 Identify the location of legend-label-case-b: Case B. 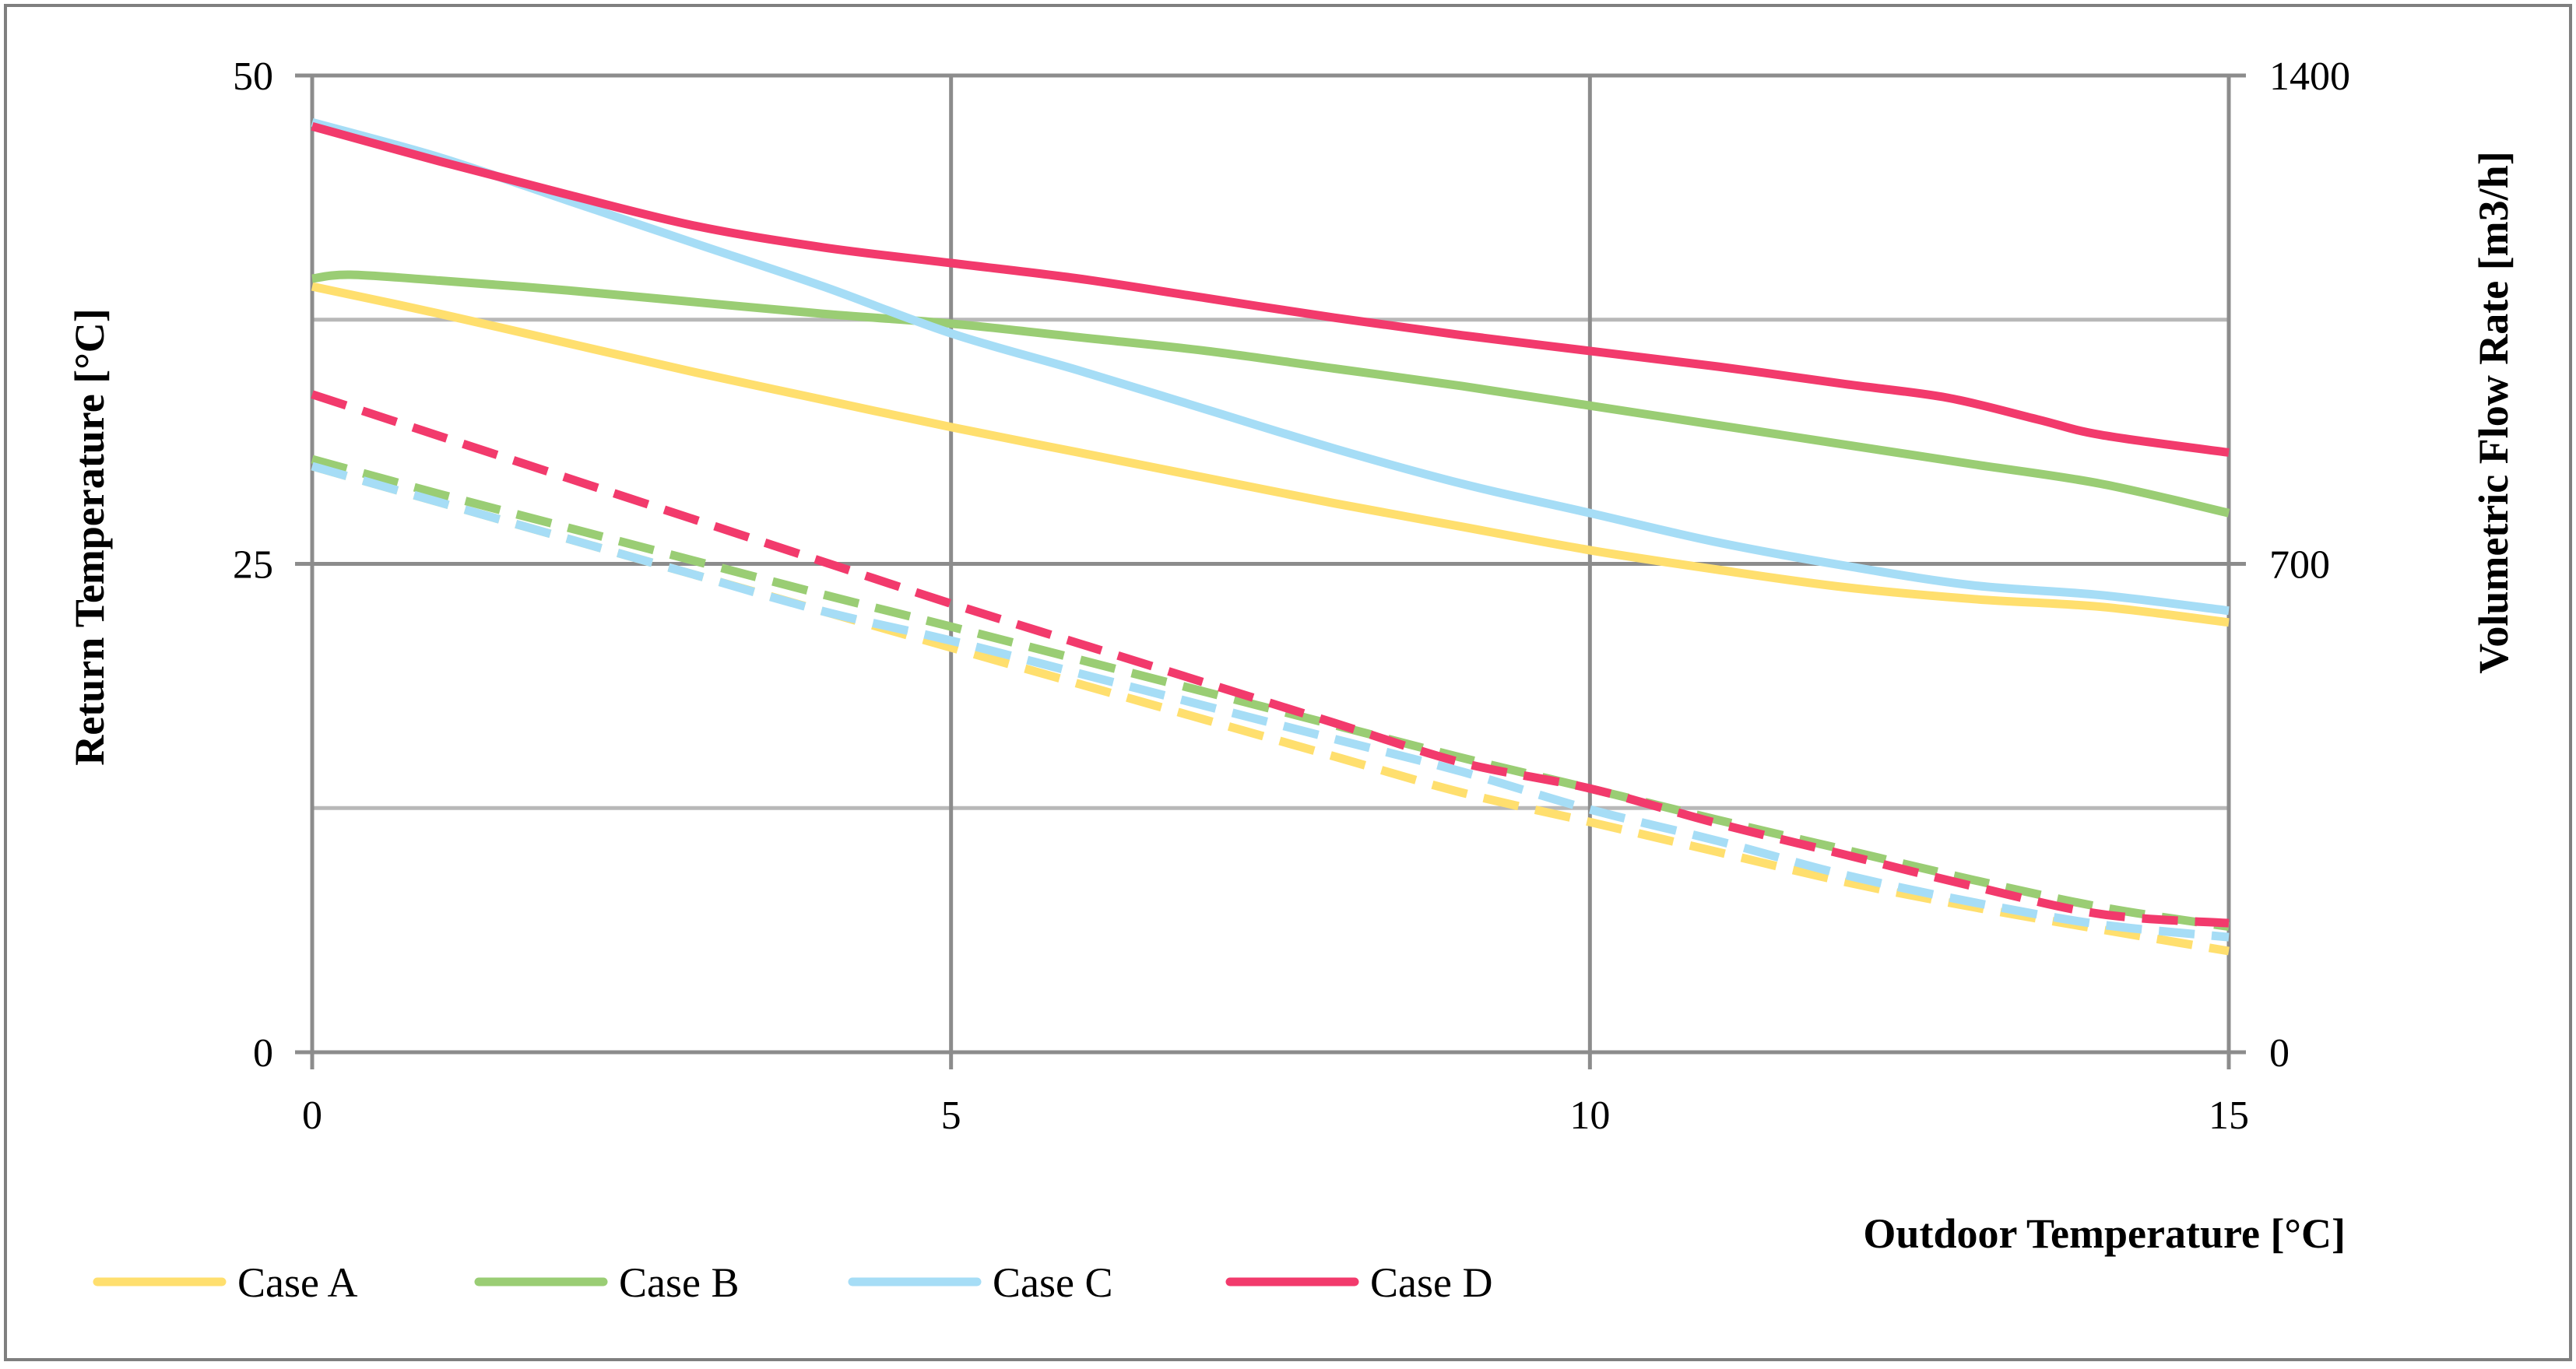
(679, 1283).